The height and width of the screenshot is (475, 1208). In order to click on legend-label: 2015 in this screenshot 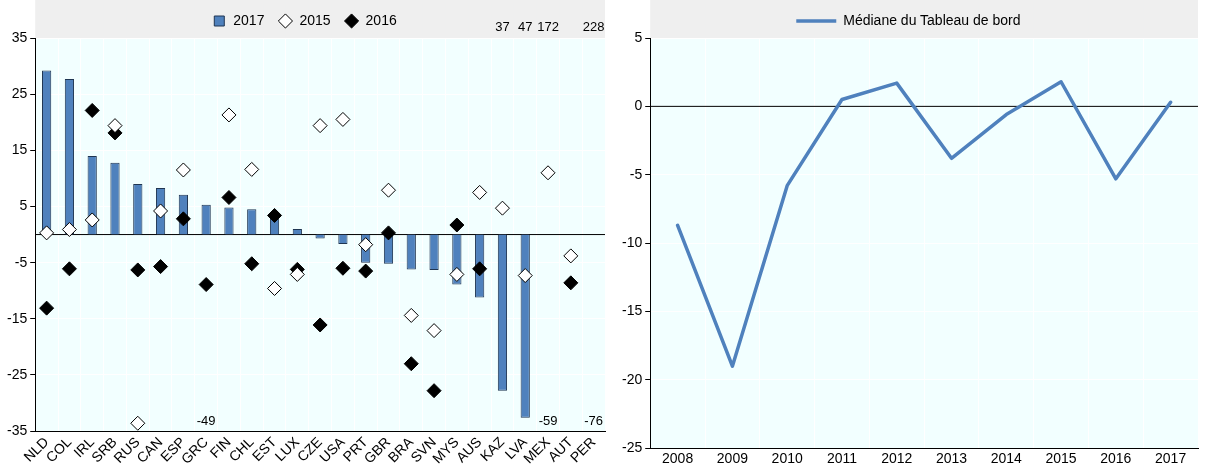, I will do `click(315, 19)`.